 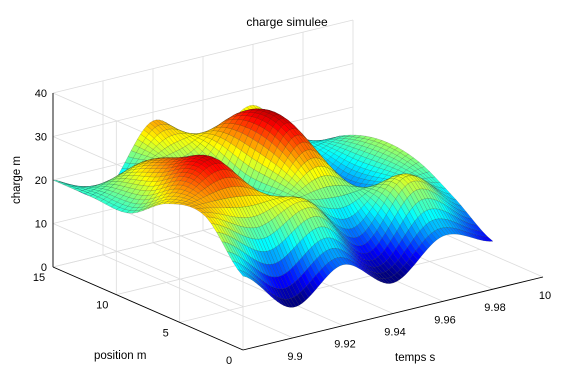 What do you see at coordinates (44, 268) in the screenshot?
I see `z-tick-label: 0` at bounding box center [44, 268].